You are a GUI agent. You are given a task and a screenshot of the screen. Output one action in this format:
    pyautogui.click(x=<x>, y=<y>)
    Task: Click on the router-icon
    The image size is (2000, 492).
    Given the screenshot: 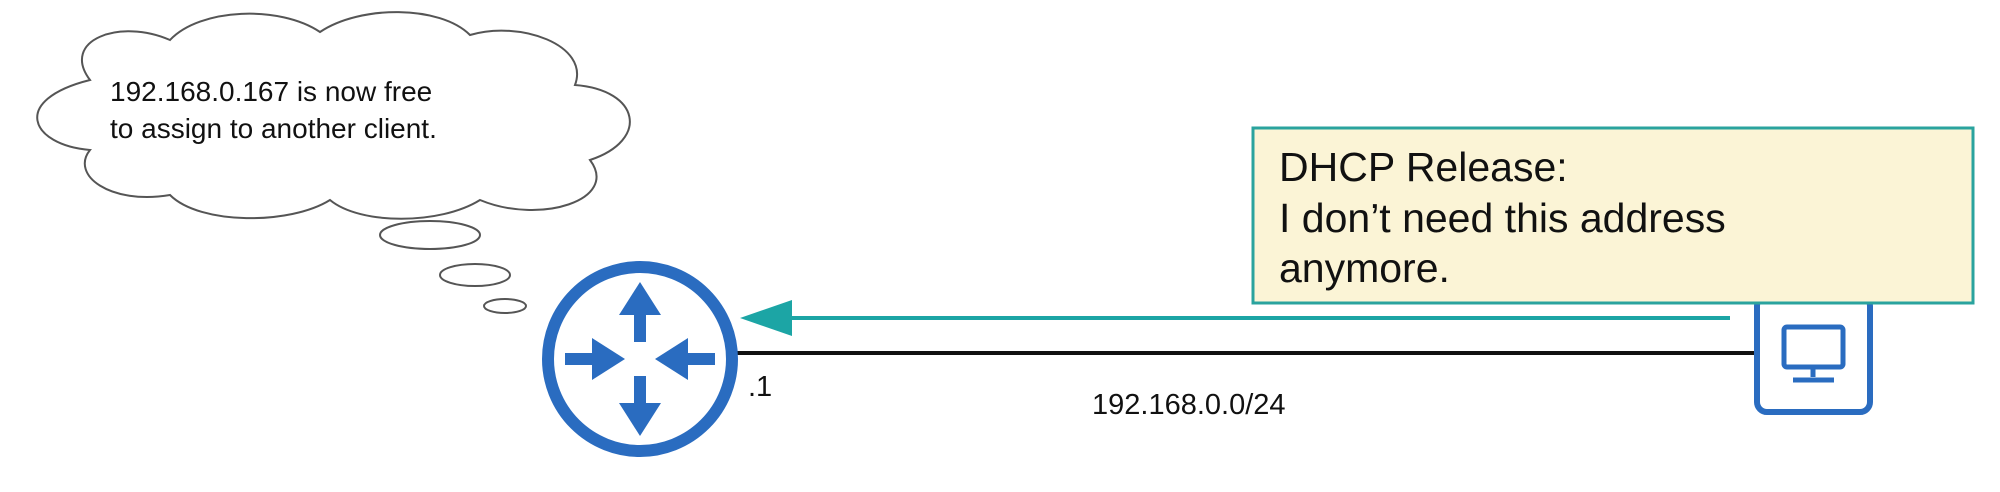 What is the action you would take?
    pyautogui.click(x=640, y=359)
    